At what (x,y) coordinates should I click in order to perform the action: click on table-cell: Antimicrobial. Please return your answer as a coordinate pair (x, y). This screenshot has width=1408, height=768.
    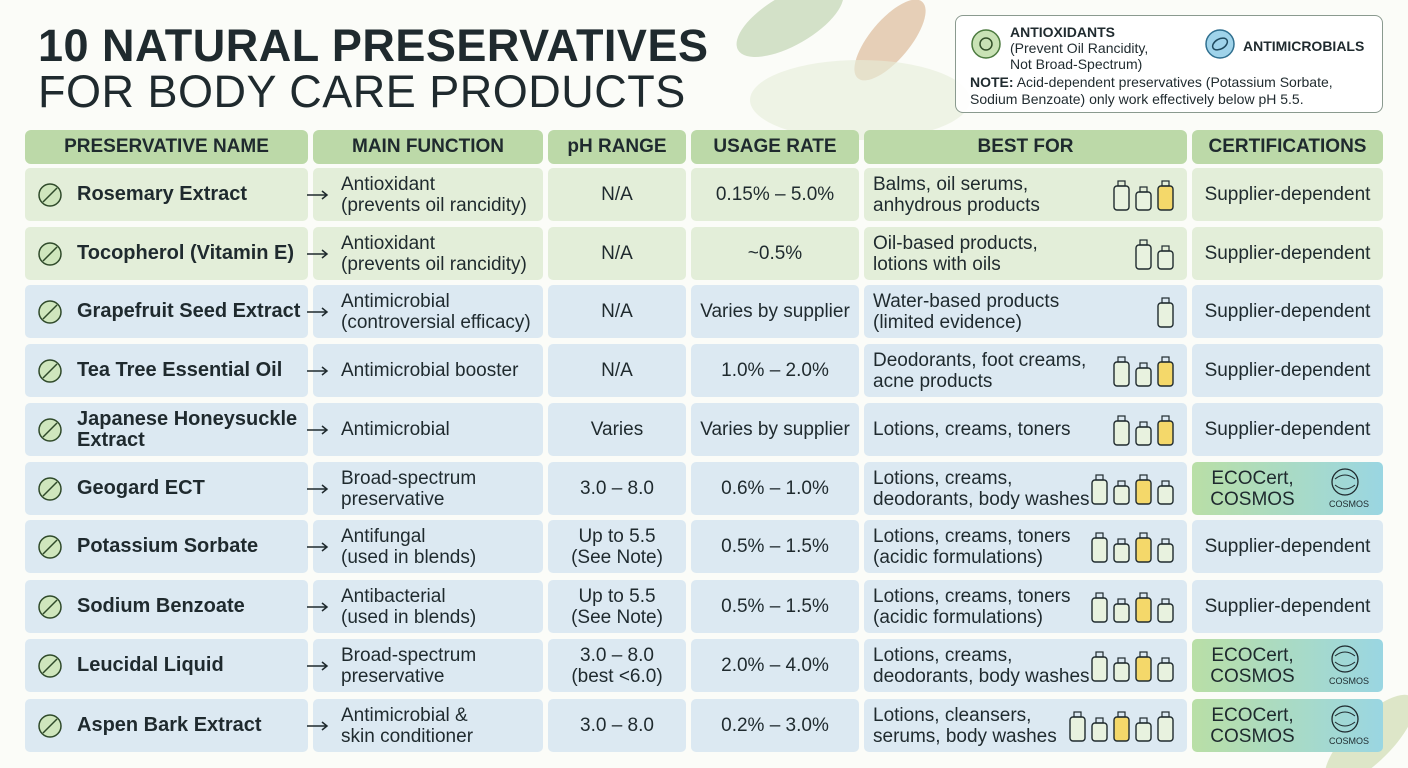
    Looking at the image, I should click on (425, 429).